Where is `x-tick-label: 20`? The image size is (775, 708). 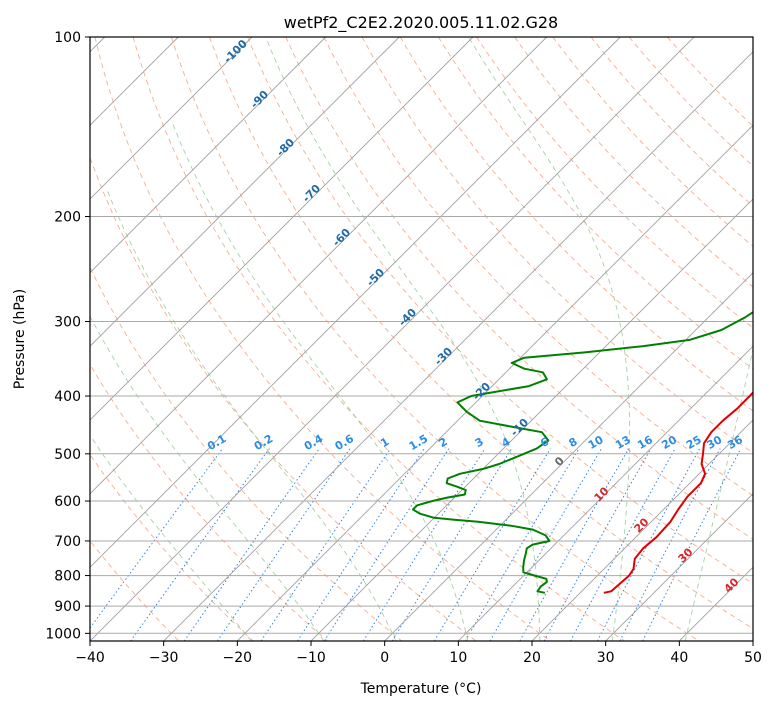 x-tick-label: 20 is located at coordinates (532, 658).